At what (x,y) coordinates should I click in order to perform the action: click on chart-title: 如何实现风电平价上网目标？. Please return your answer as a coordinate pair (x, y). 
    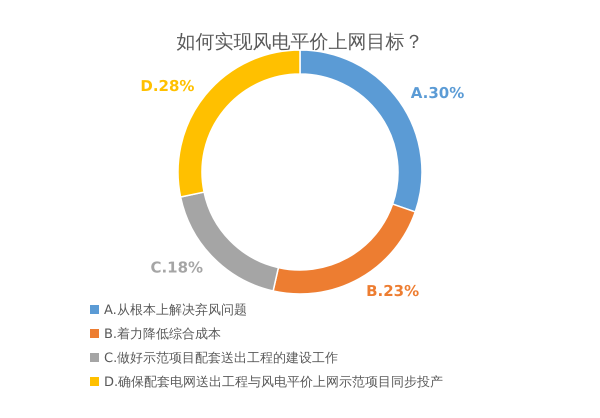
    Looking at the image, I should click on (300, 42).